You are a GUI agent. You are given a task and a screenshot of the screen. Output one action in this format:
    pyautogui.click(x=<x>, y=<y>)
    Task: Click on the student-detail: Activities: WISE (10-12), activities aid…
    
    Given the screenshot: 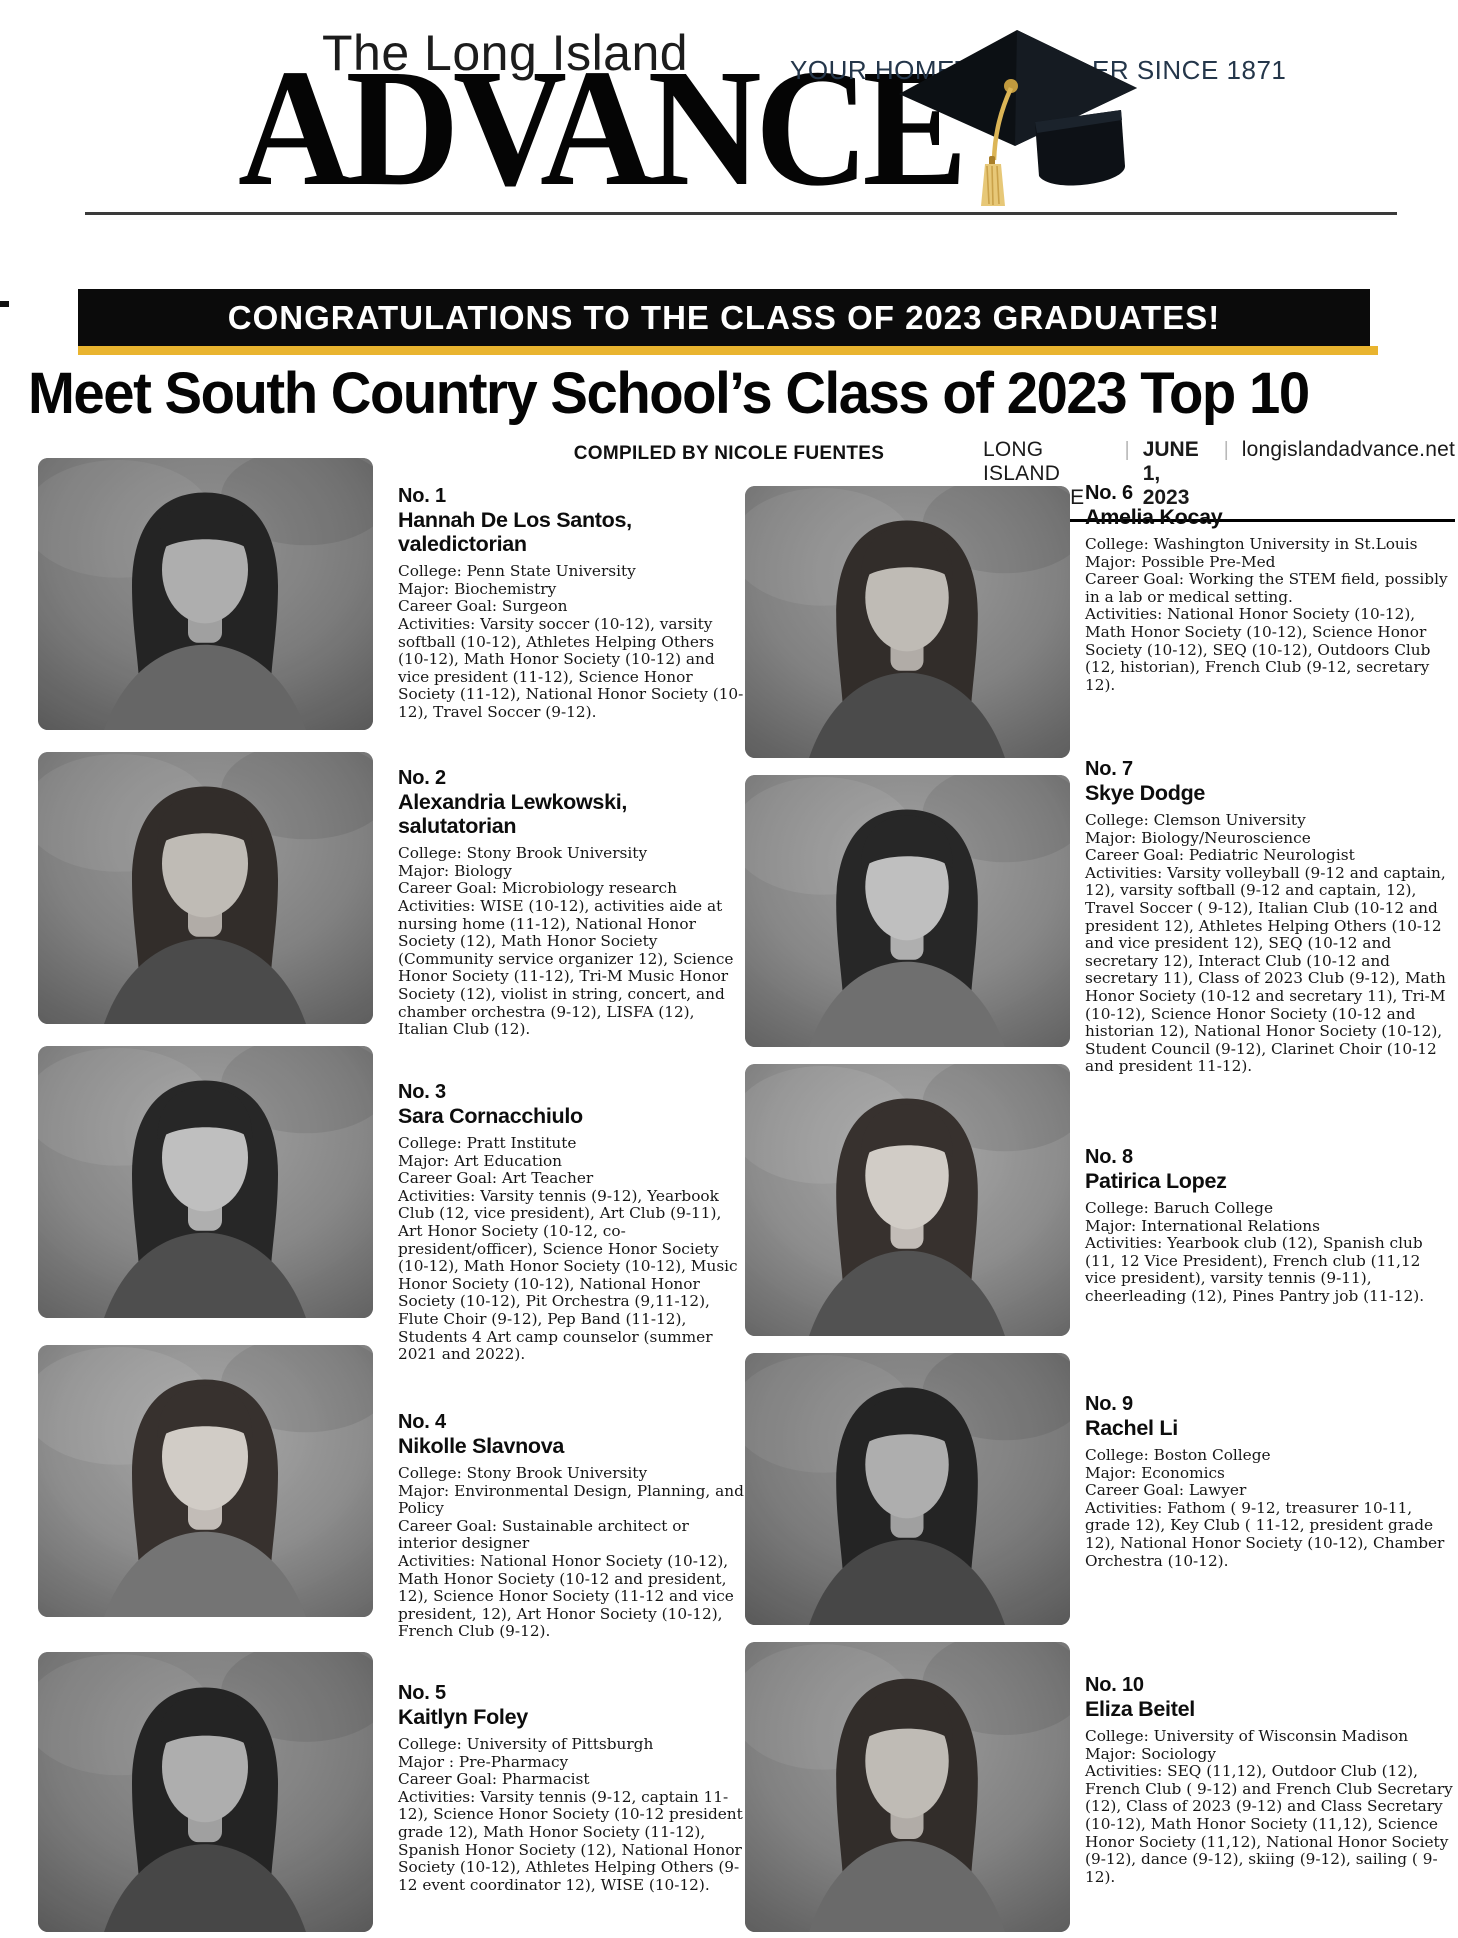 What is the action you would take?
    pyautogui.click(x=566, y=967)
    